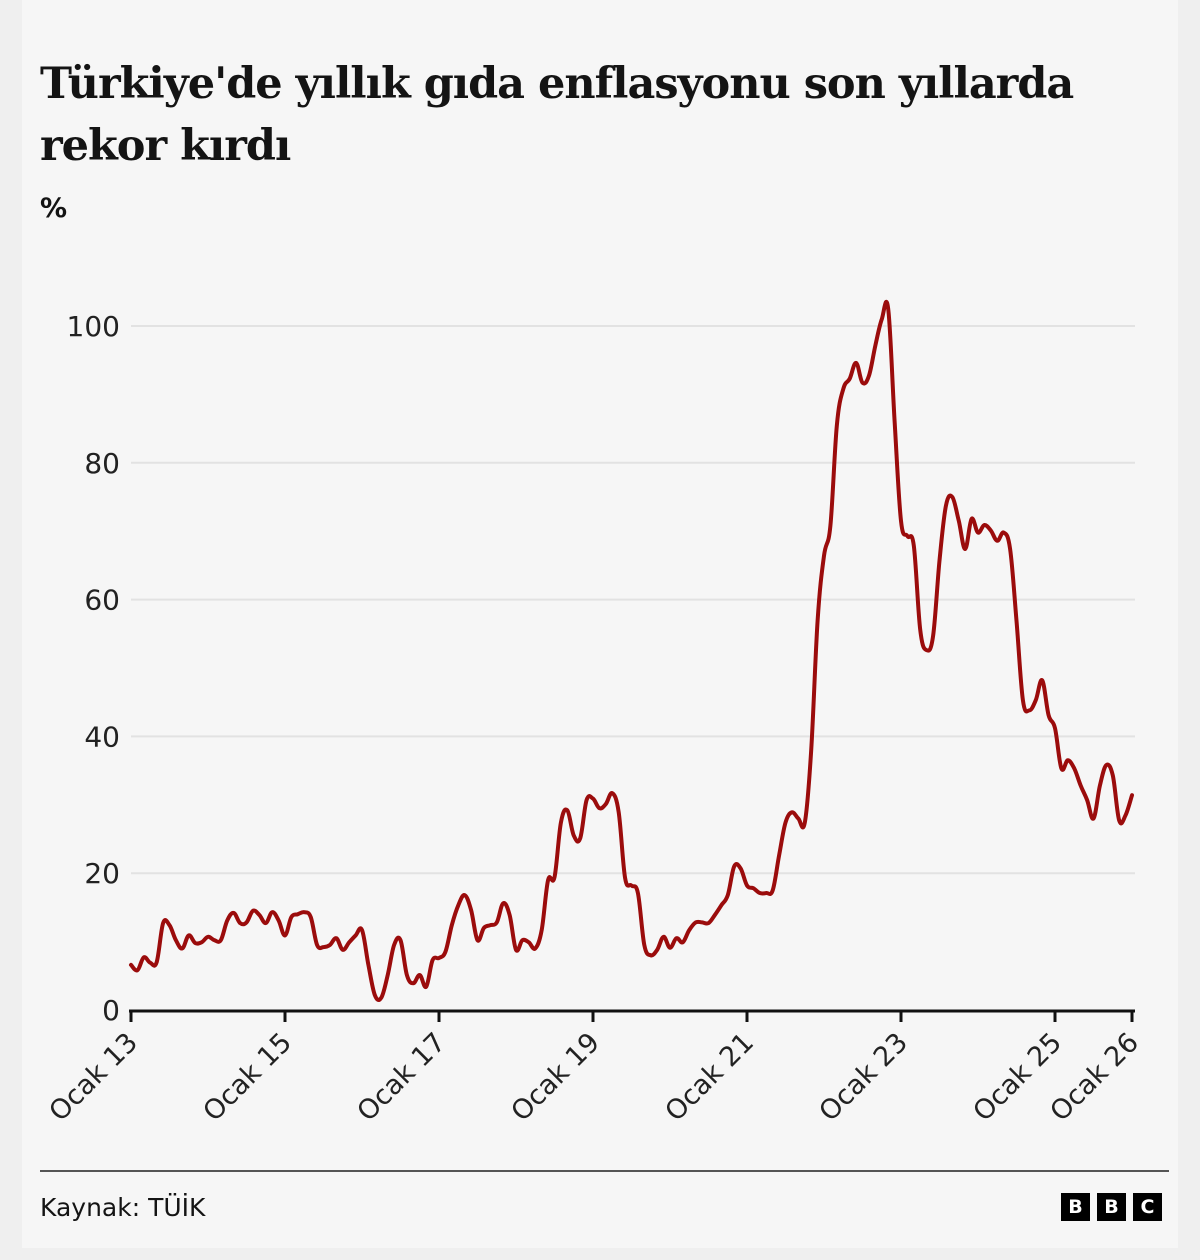  What do you see at coordinates (1147, 1207) in the screenshot?
I see `bbc-logo-letter: C` at bounding box center [1147, 1207].